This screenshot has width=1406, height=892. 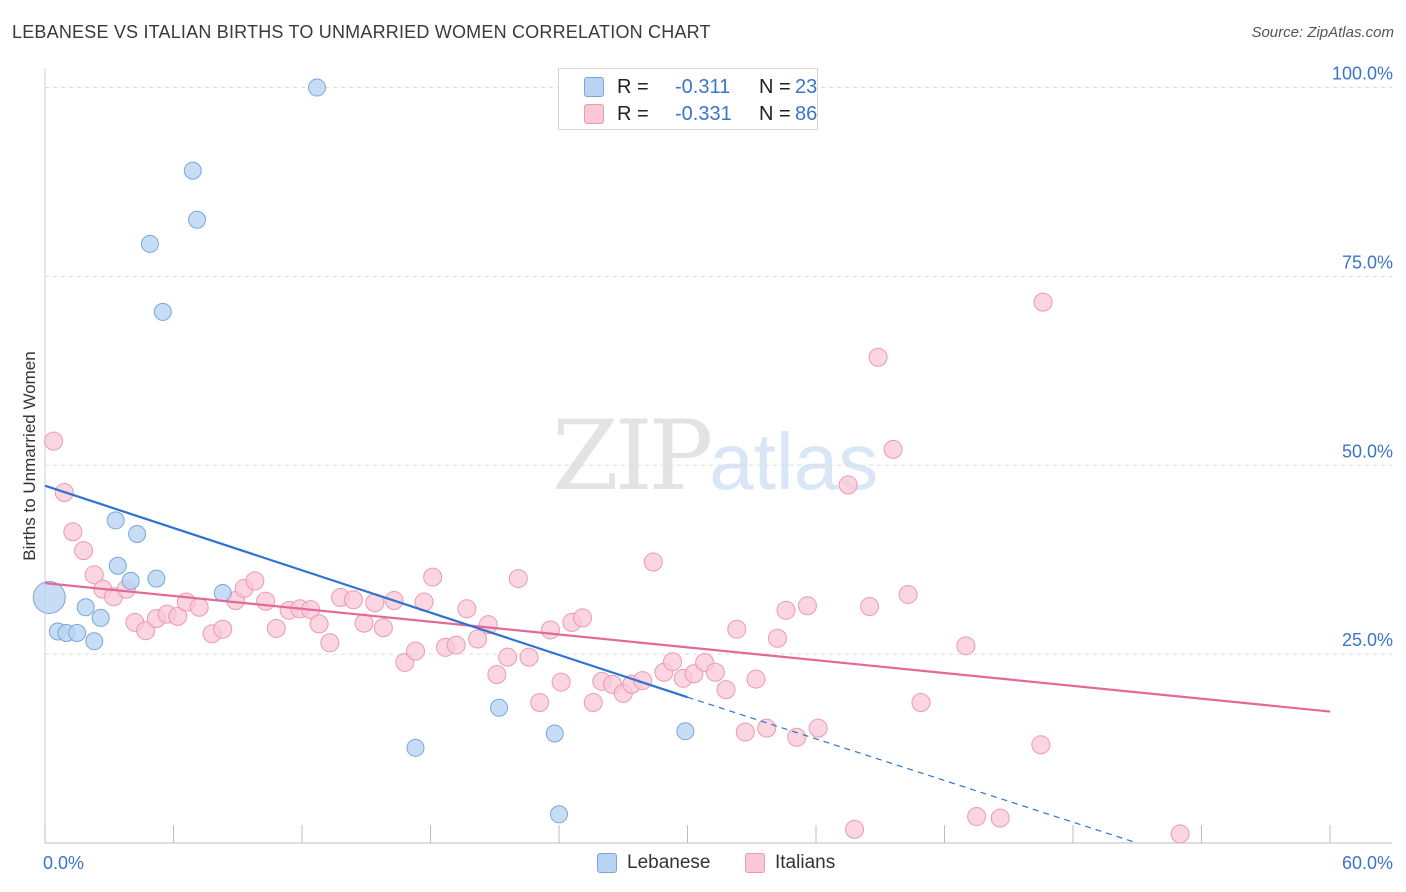 I want to click on italians-swatch, so click(x=594, y=114).